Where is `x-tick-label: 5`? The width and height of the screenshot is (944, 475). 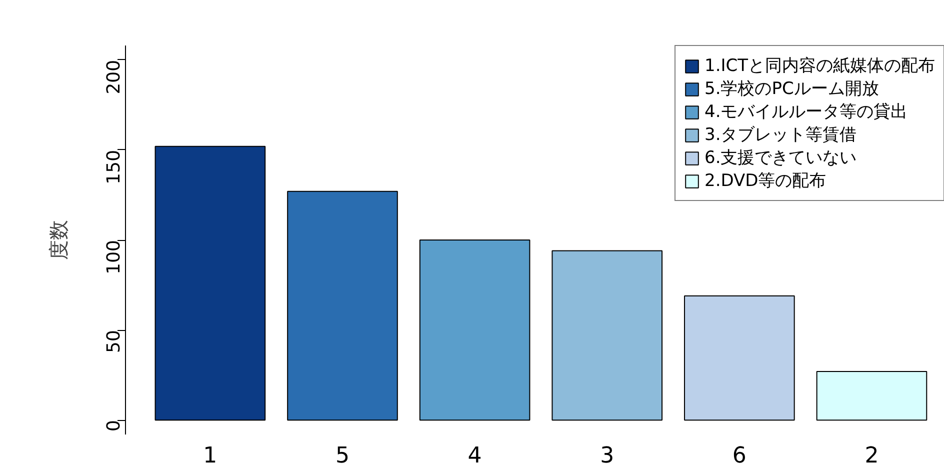 x-tick-label: 5 is located at coordinates (342, 456).